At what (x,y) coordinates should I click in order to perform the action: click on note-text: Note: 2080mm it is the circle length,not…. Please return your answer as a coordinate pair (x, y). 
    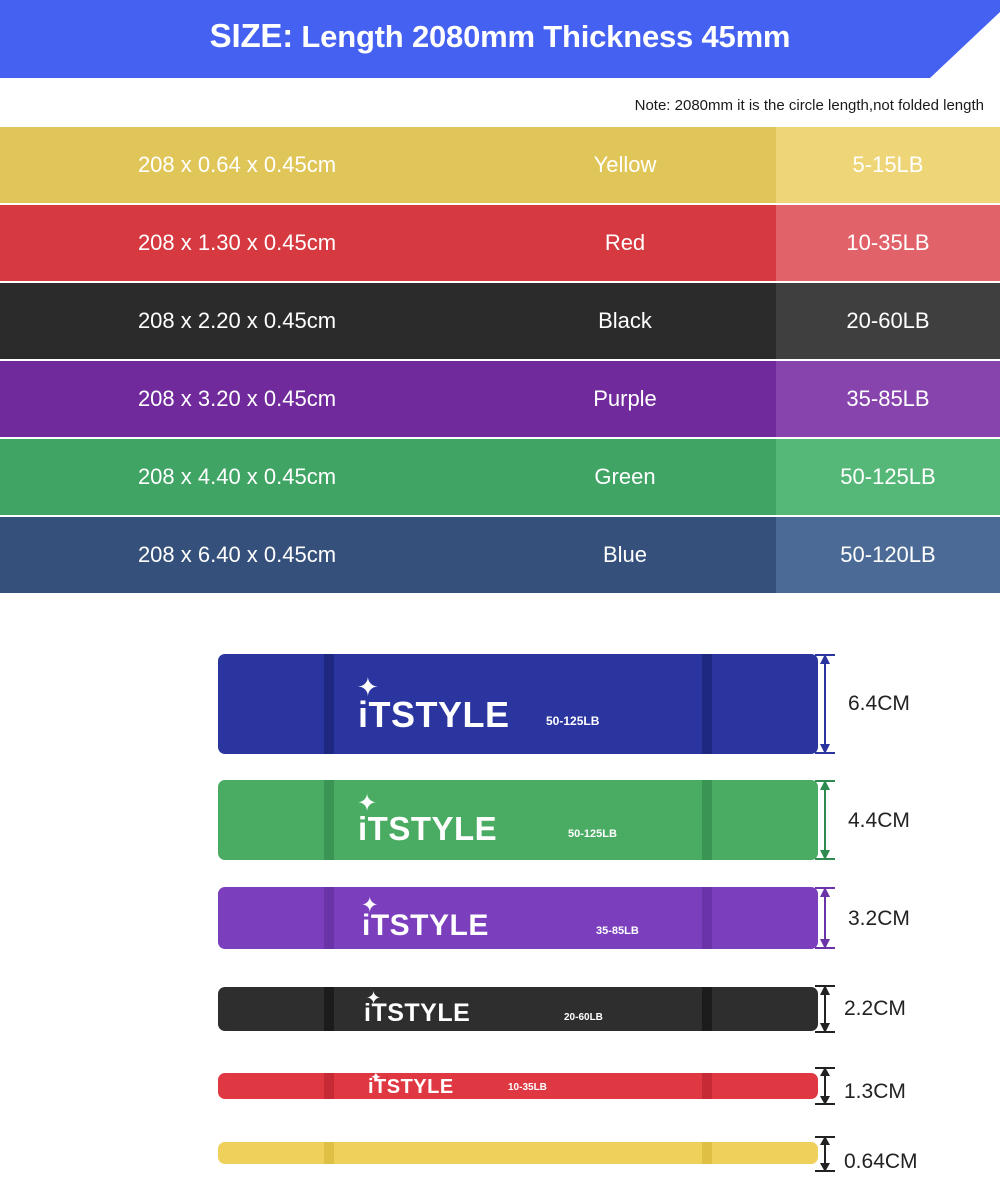
    Looking at the image, I should click on (809, 105).